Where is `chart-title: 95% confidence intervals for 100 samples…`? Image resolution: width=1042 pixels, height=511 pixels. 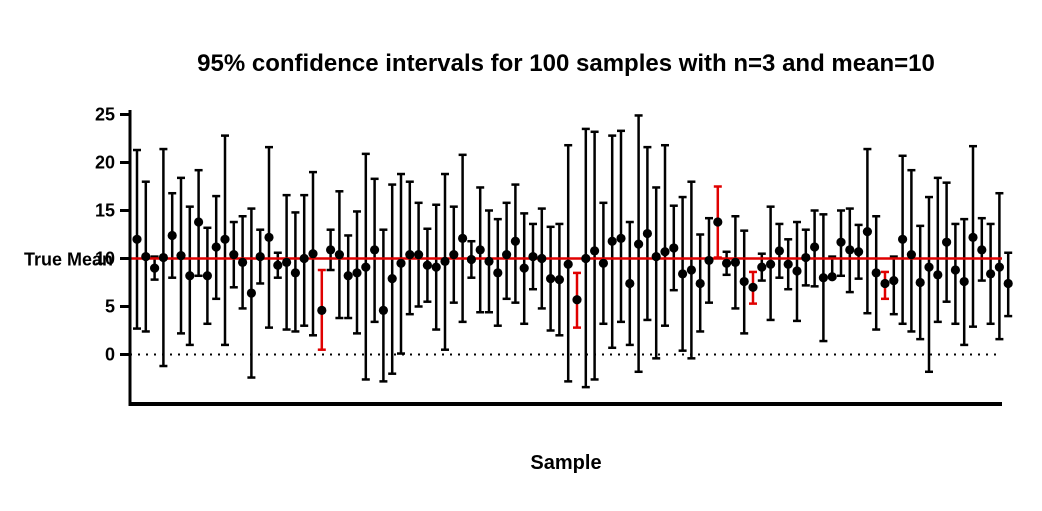 chart-title: 95% confidence intervals for 100 samples… is located at coordinates (566, 63).